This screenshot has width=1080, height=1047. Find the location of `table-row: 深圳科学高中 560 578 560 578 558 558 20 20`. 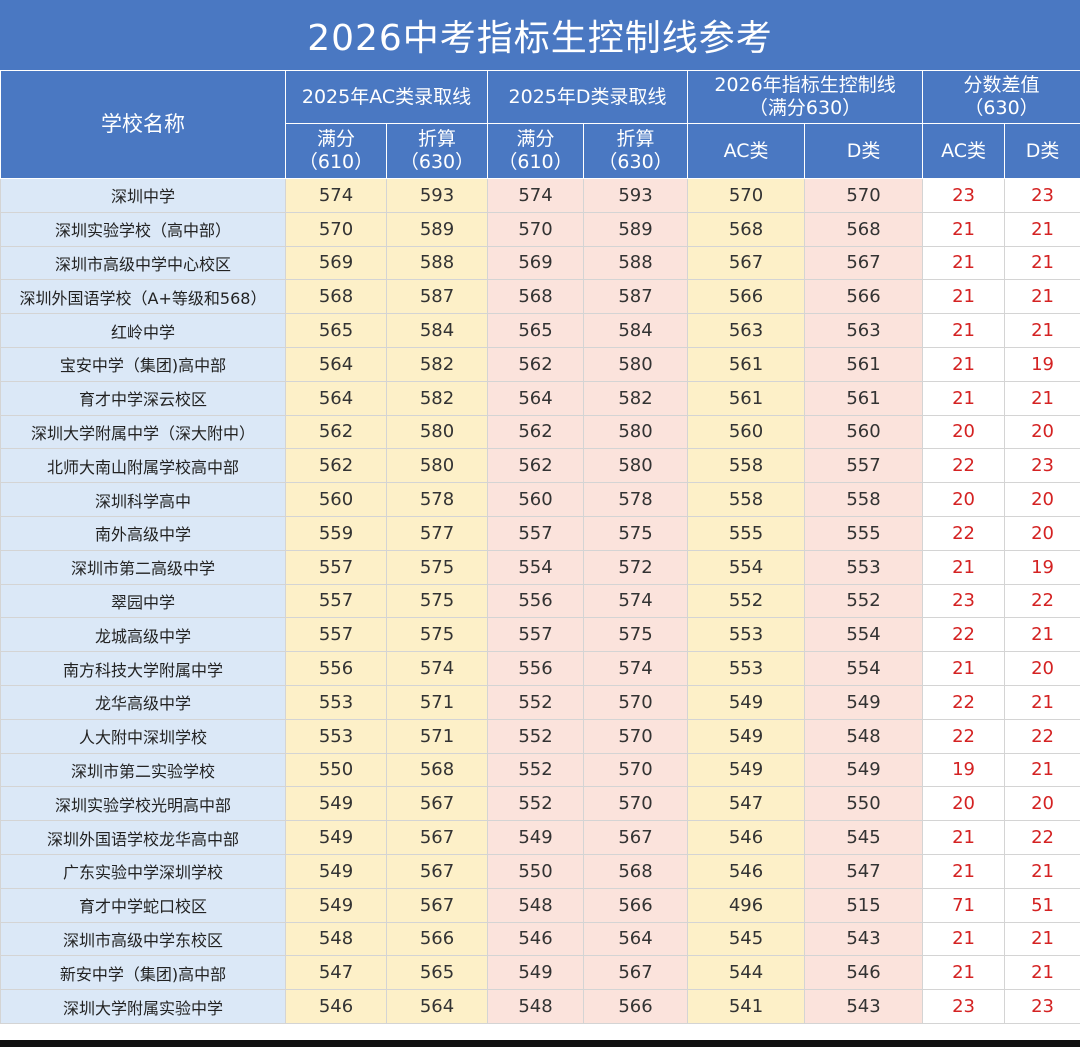

table-row: 深圳科学高中 560 578 560 578 558 558 20 20 is located at coordinates (540, 499).